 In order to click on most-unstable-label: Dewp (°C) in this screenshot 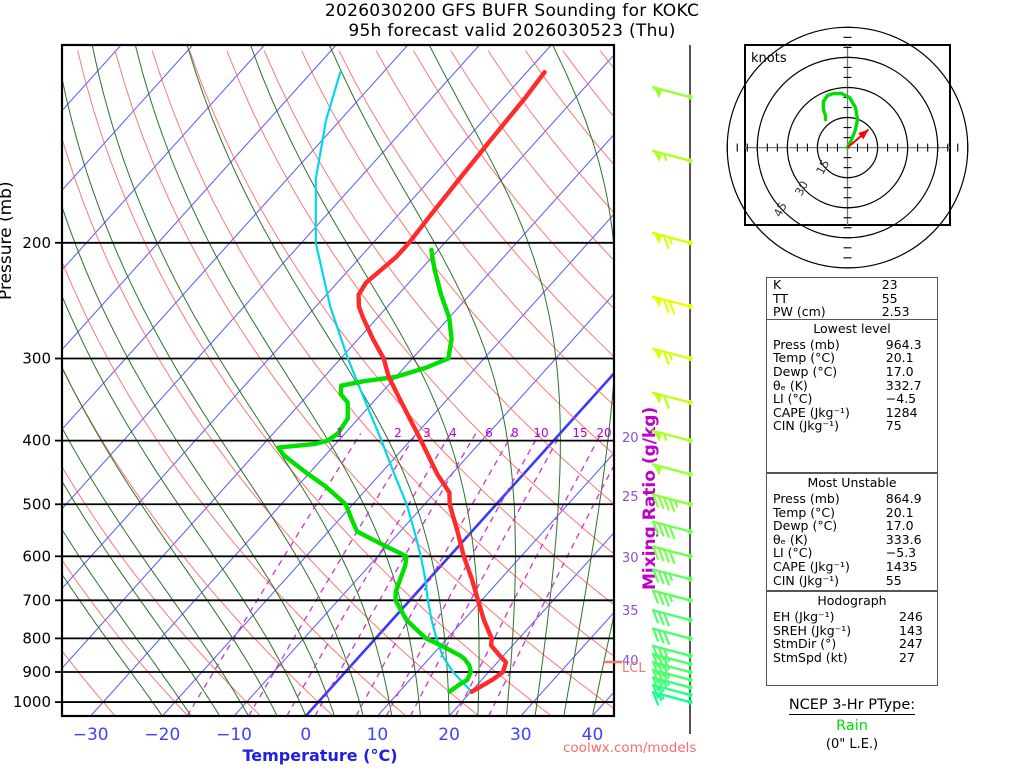, I will do `click(805, 526)`.